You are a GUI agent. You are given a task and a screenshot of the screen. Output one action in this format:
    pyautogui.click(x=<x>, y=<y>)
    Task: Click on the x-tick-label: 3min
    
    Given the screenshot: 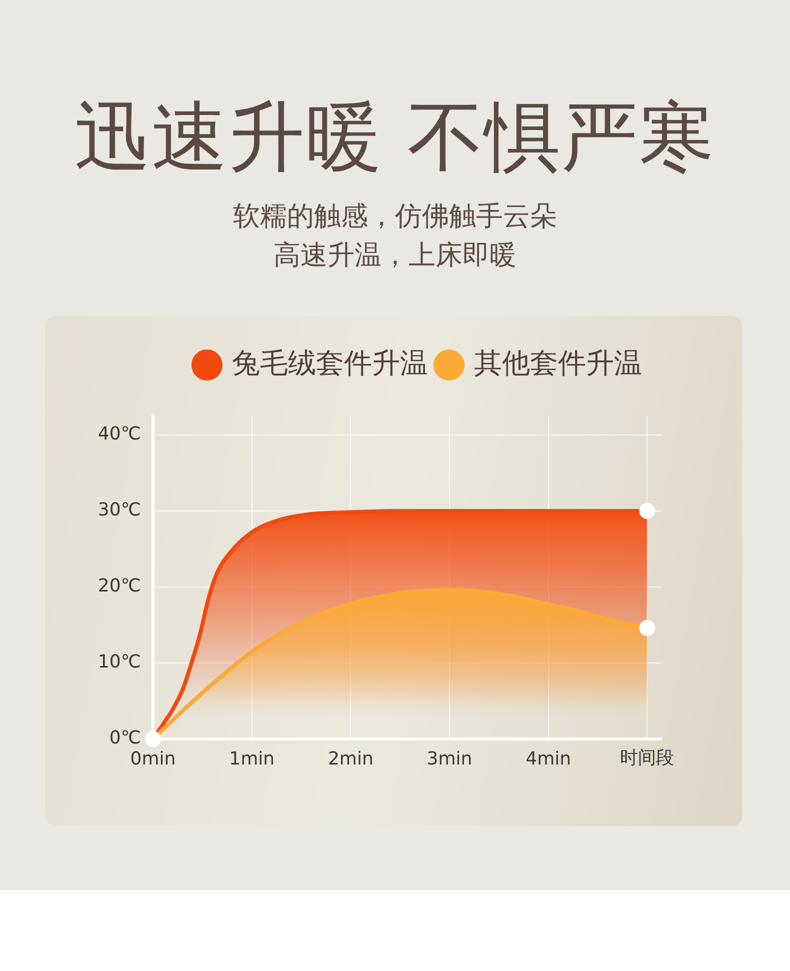 What is the action you would take?
    pyautogui.click(x=449, y=759)
    